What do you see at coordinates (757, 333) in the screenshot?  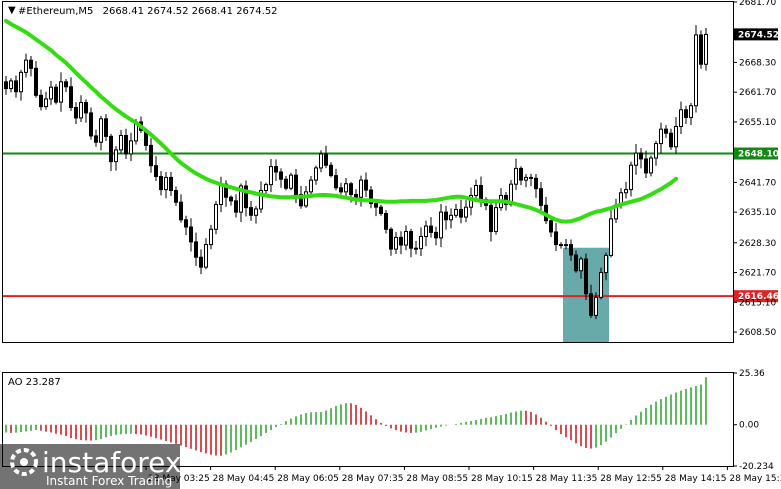 I see `price-tick-label: 2608.50` at bounding box center [757, 333].